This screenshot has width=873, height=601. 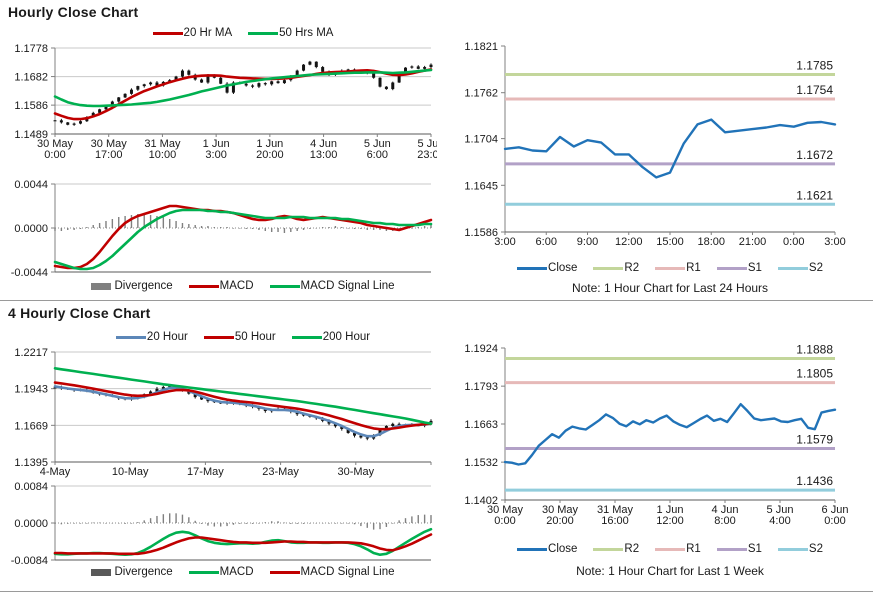 What do you see at coordinates (754, 268) in the screenshot?
I see `legend-label: S1` at bounding box center [754, 268].